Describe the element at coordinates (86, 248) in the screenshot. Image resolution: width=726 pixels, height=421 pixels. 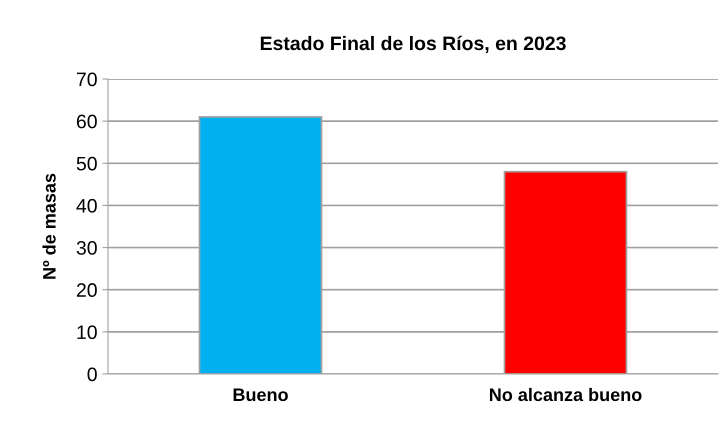
I see `y-tick-label: 30` at that location.